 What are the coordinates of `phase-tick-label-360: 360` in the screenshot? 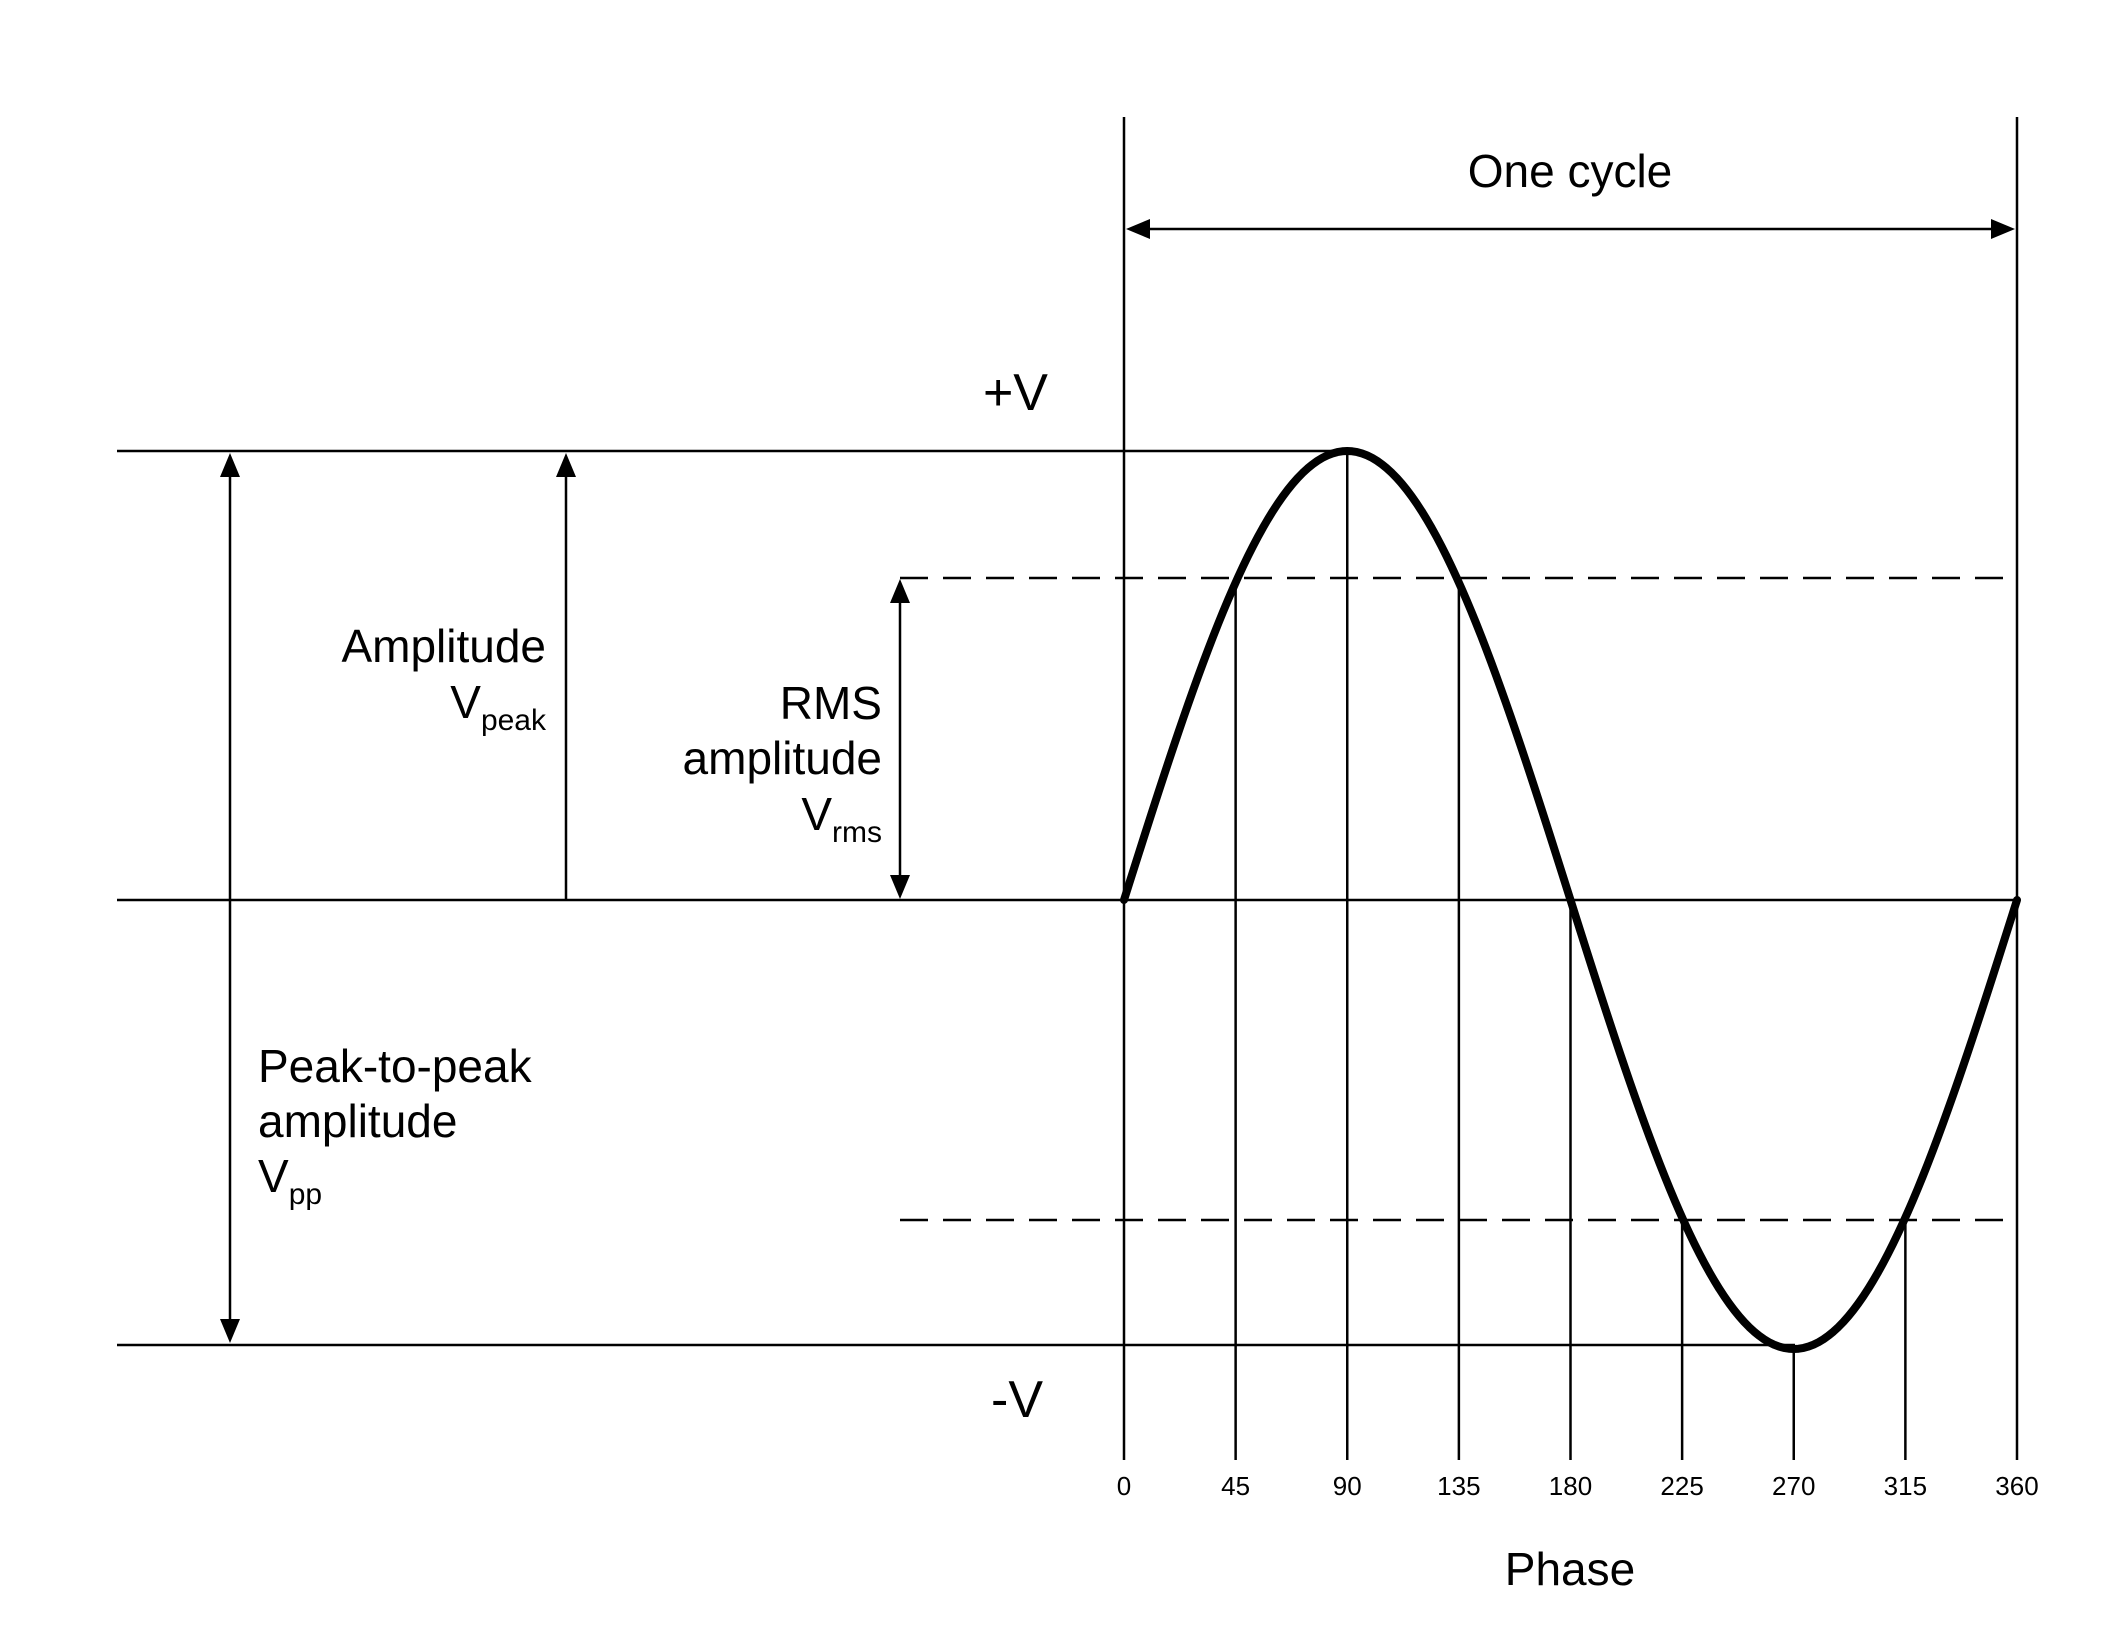 It's located at (2016, 1486).